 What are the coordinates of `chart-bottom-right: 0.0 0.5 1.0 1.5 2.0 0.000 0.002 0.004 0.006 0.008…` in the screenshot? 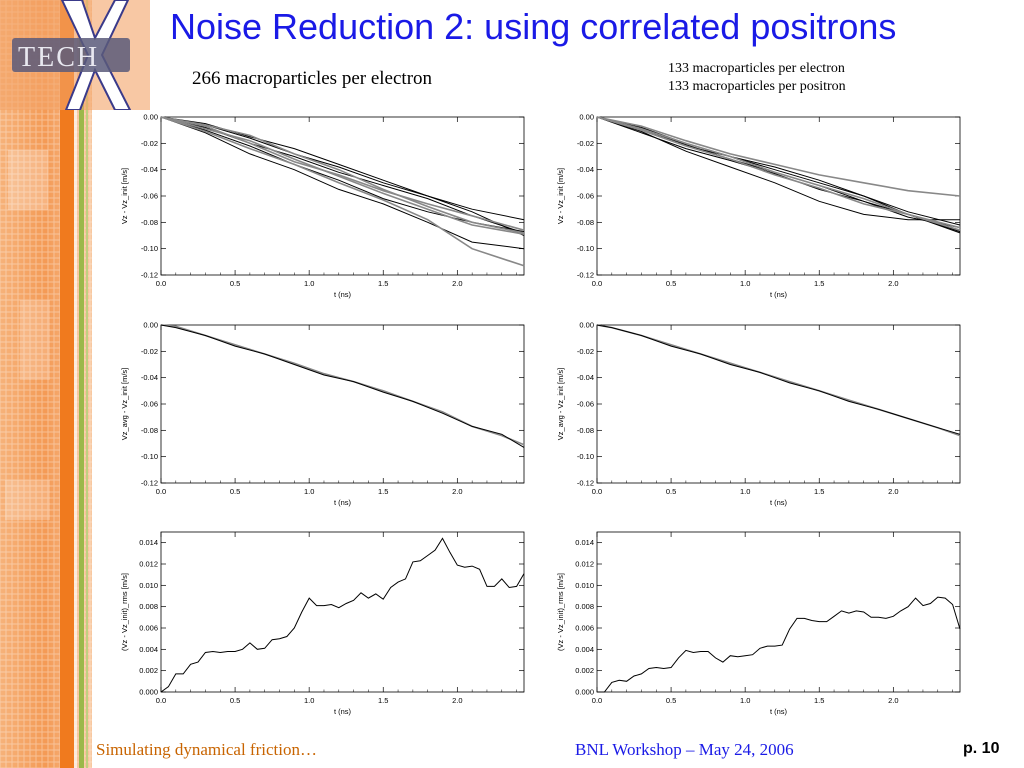 It's located at (758, 623).